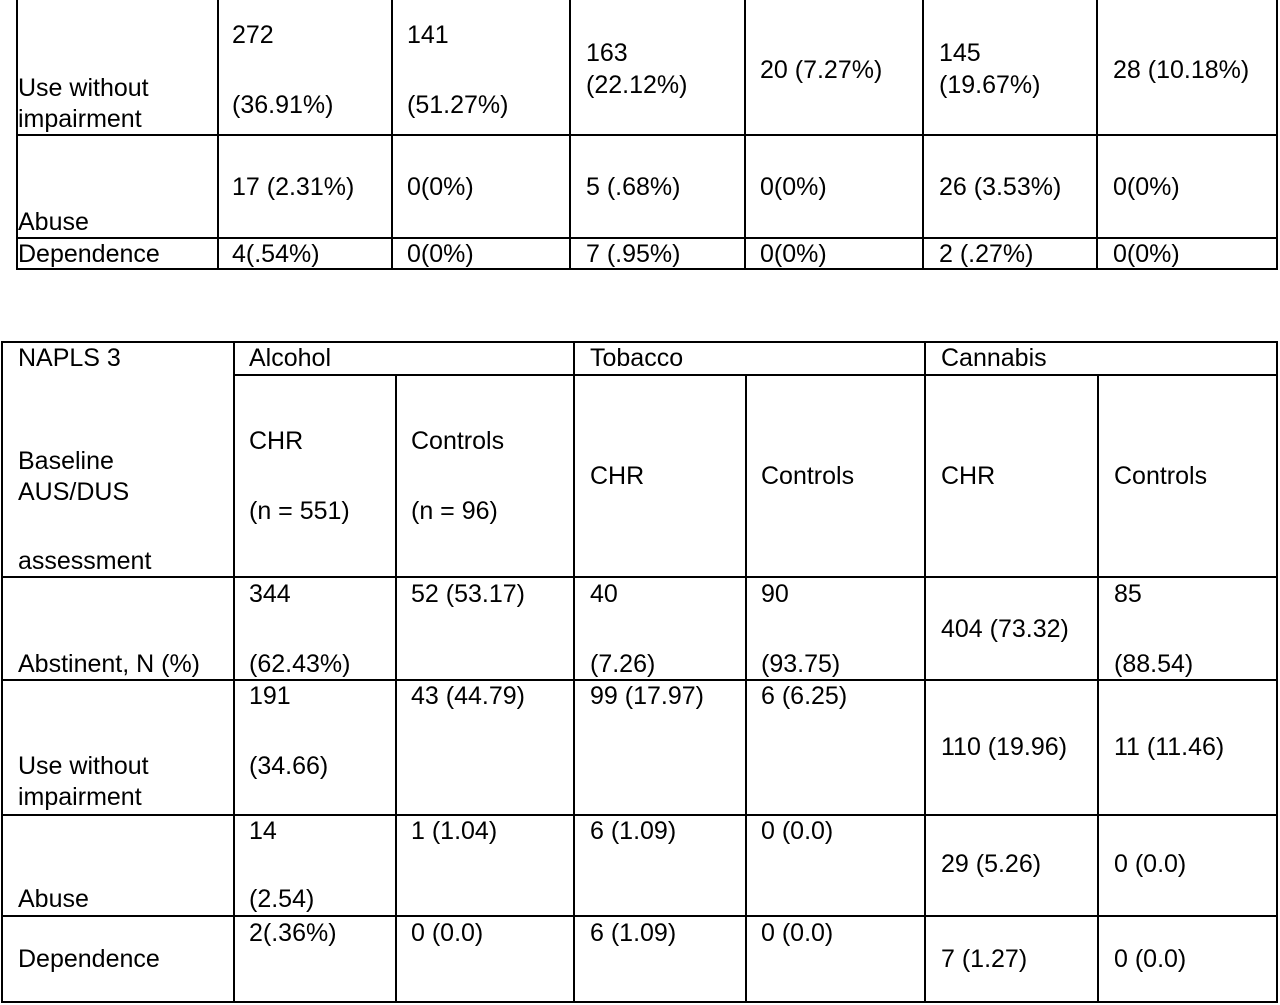  Describe the element at coordinates (74, 492) in the screenshot. I see `assessment-label: AUS/DUS` at that location.